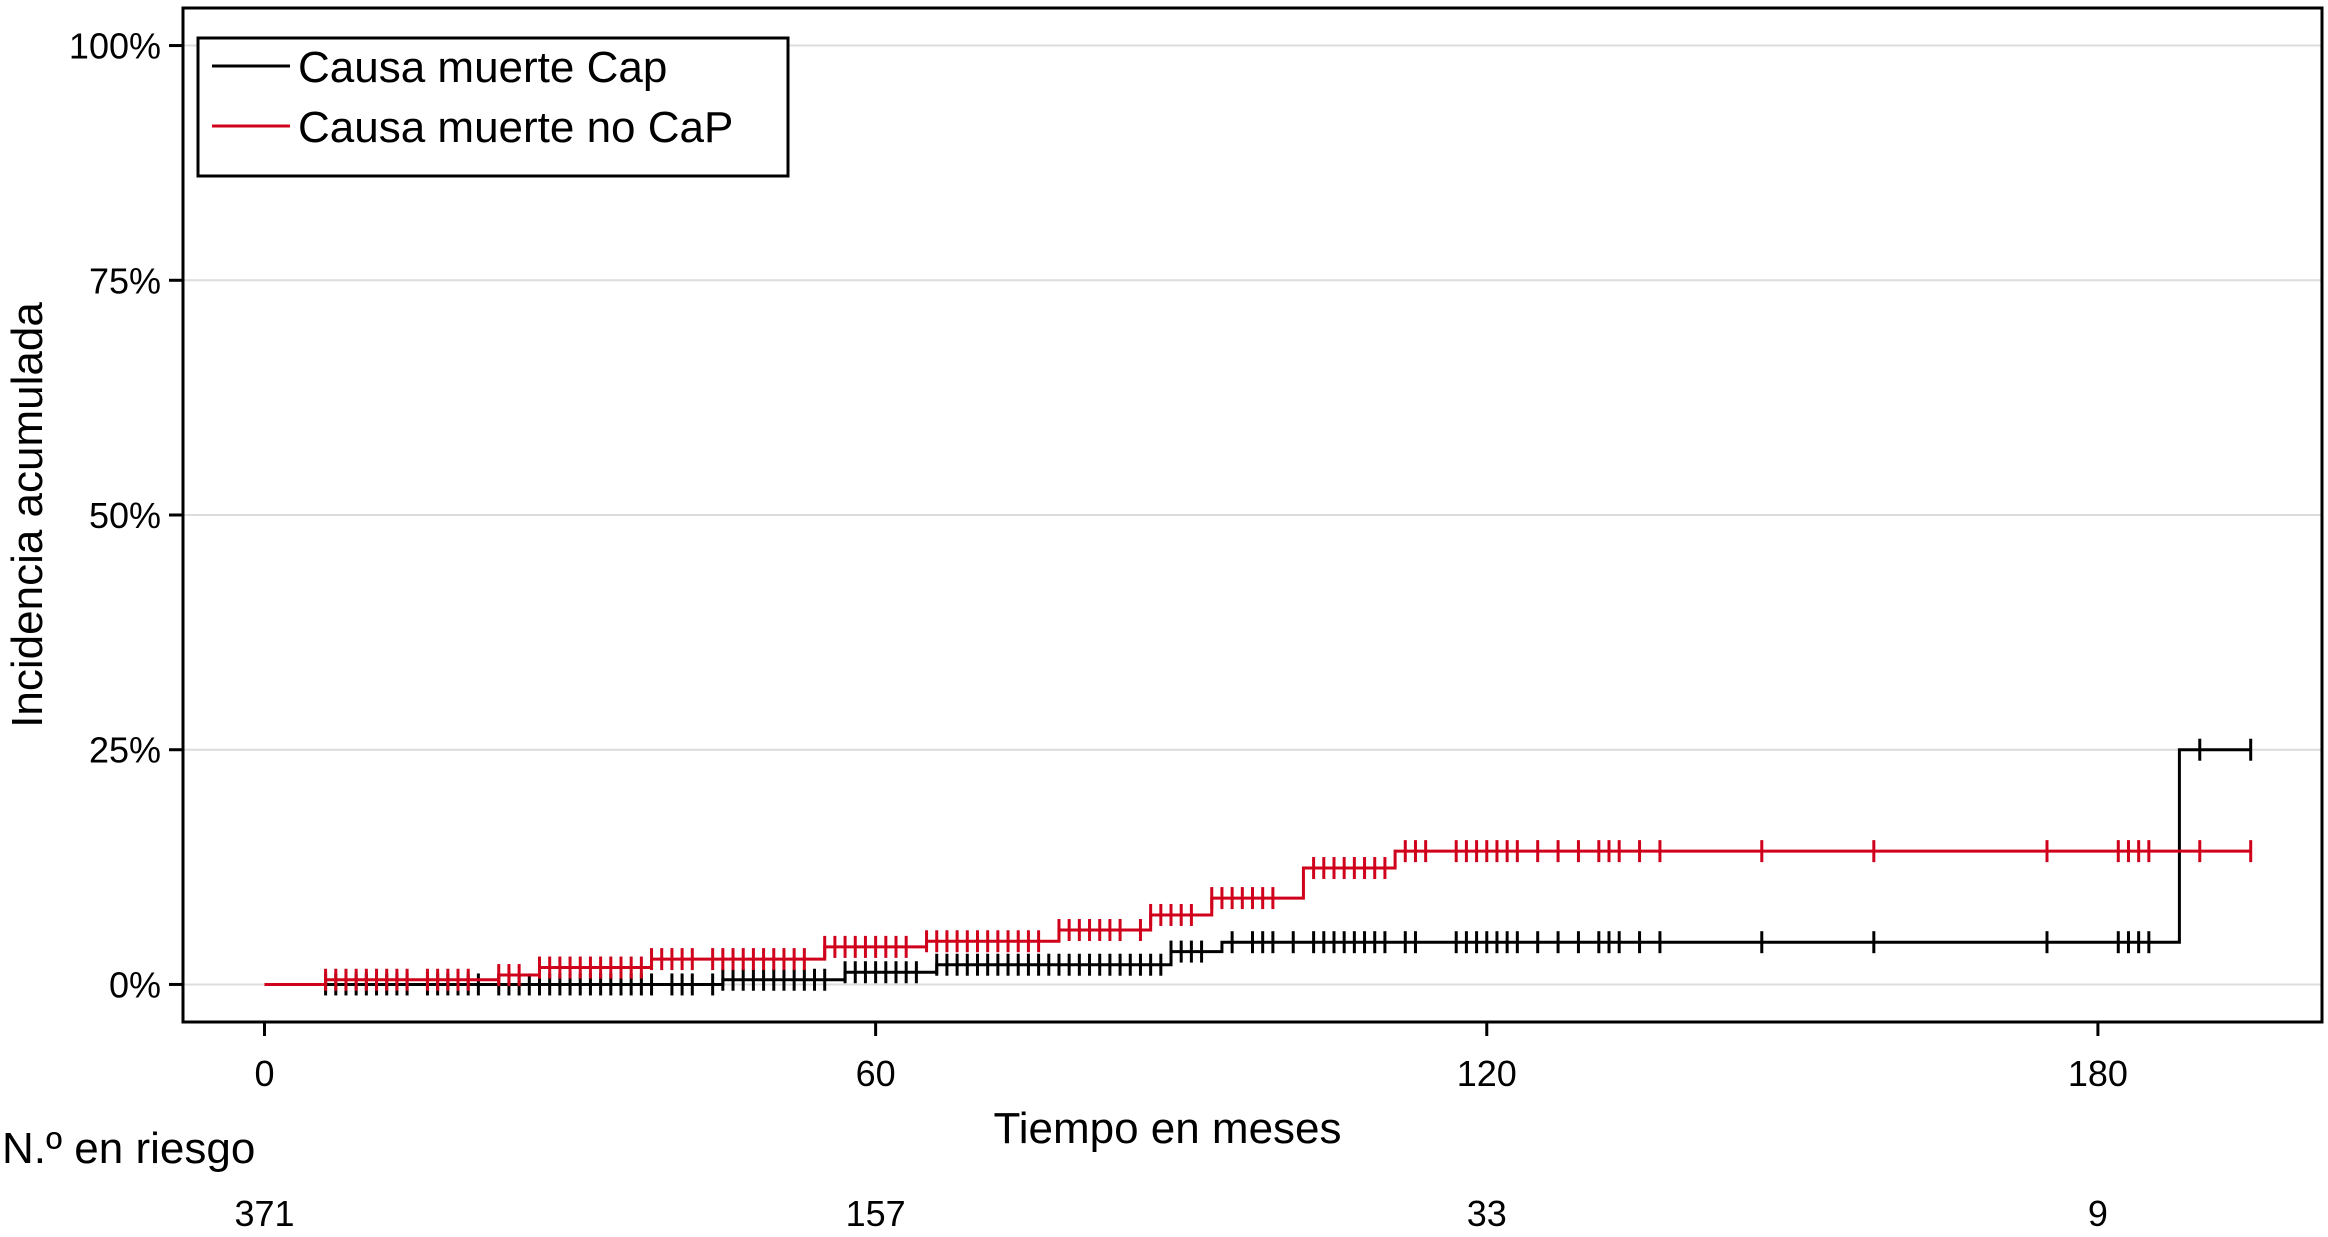  What do you see at coordinates (2098, 1073) in the screenshot?
I see `x-tick-label: 180` at bounding box center [2098, 1073].